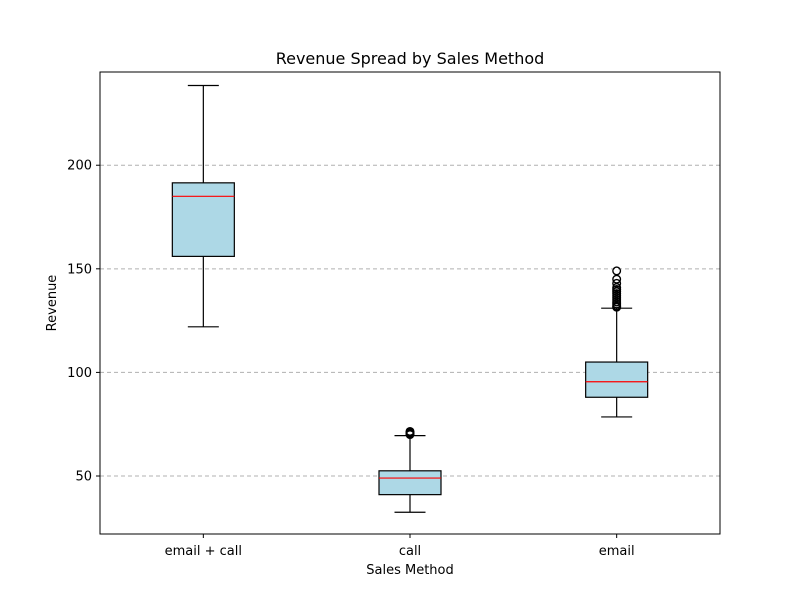  What do you see at coordinates (410, 58) in the screenshot?
I see `chart-title: Revenue Spread by Sales Method` at bounding box center [410, 58].